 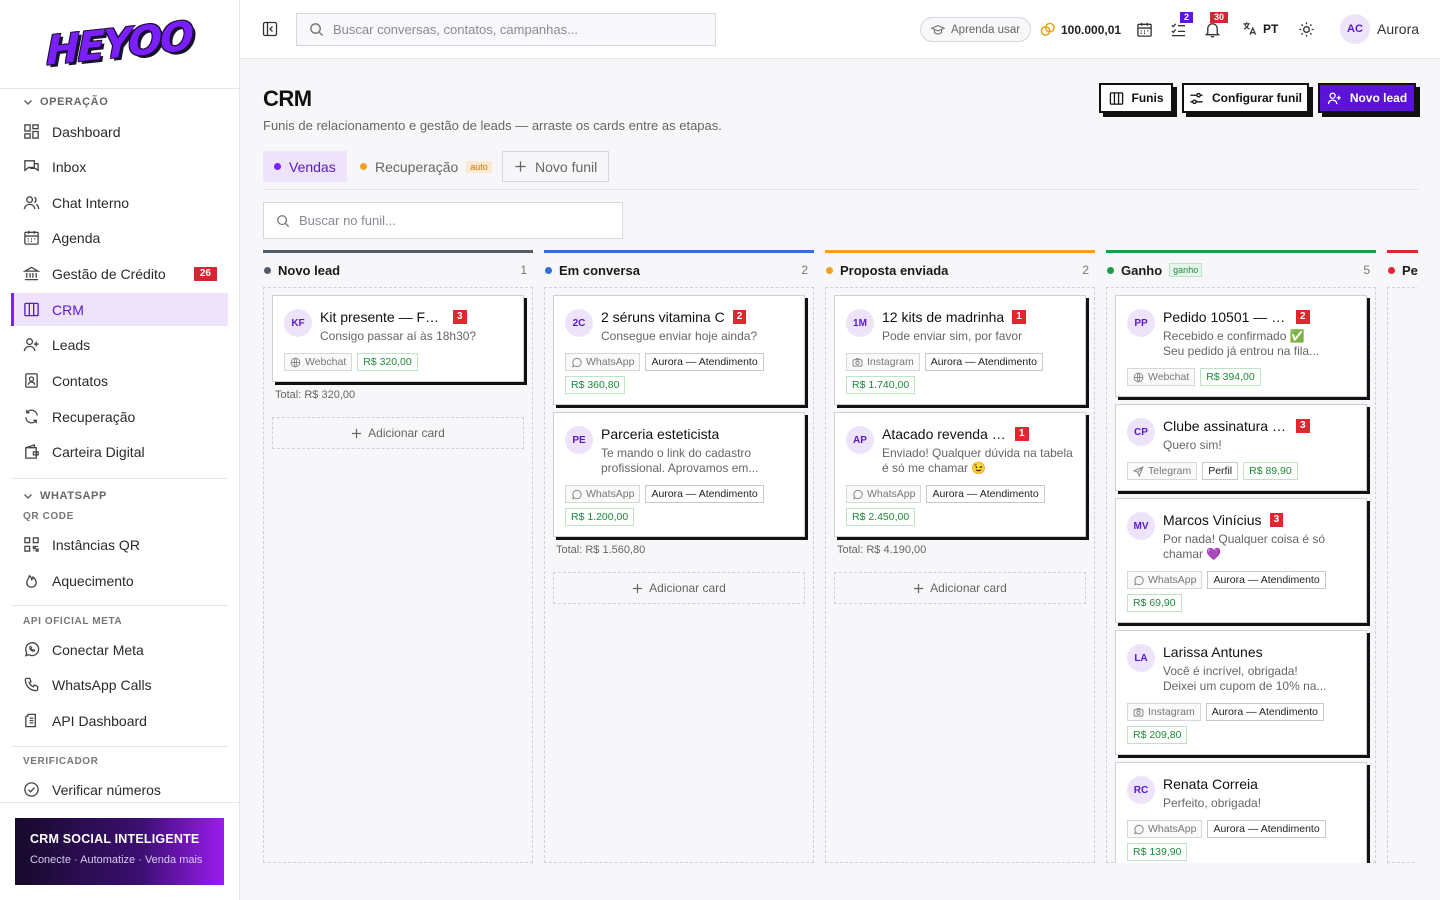 What do you see at coordinates (31, 131) in the screenshot?
I see `dashboard-icon` at bounding box center [31, 131].